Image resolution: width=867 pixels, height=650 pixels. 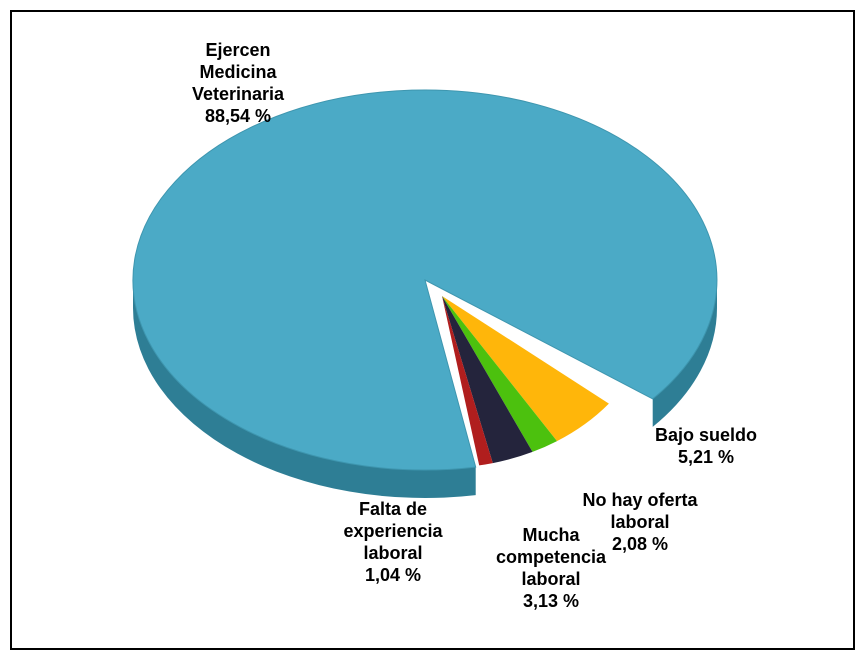 I want to click on data-label-bajo-sueldo: Bajo sueldo 5,21 %, so click(x=706, y=446).